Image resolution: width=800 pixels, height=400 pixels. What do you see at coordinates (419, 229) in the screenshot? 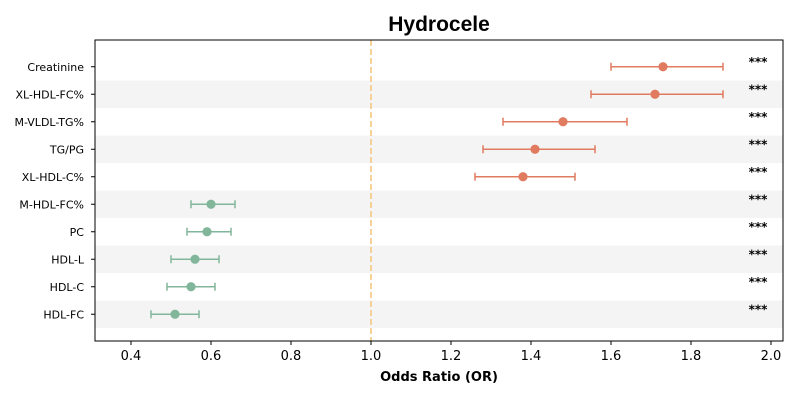
I see `forest-row: PC ***` at bounding box center [419, 229].